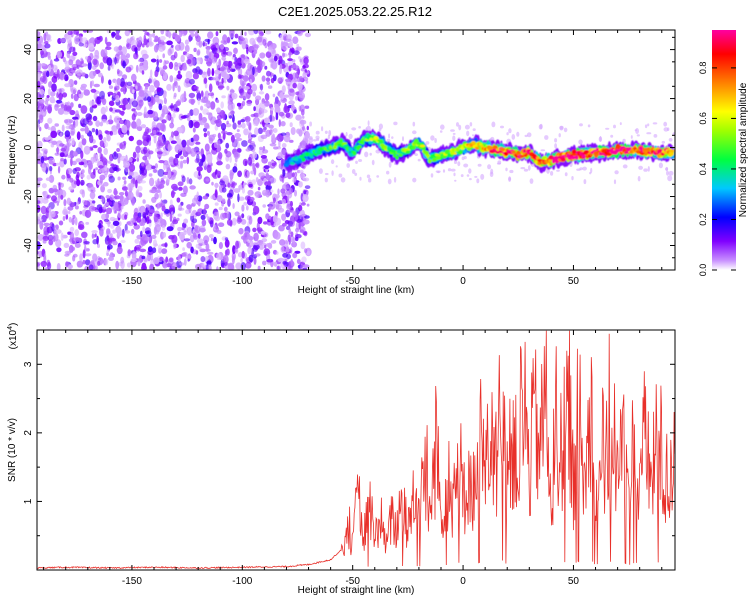  What do you see at coordinates (28, 433) in the screenshot?
I see `y-tick-label: 2` at bounding box center [28, 433].